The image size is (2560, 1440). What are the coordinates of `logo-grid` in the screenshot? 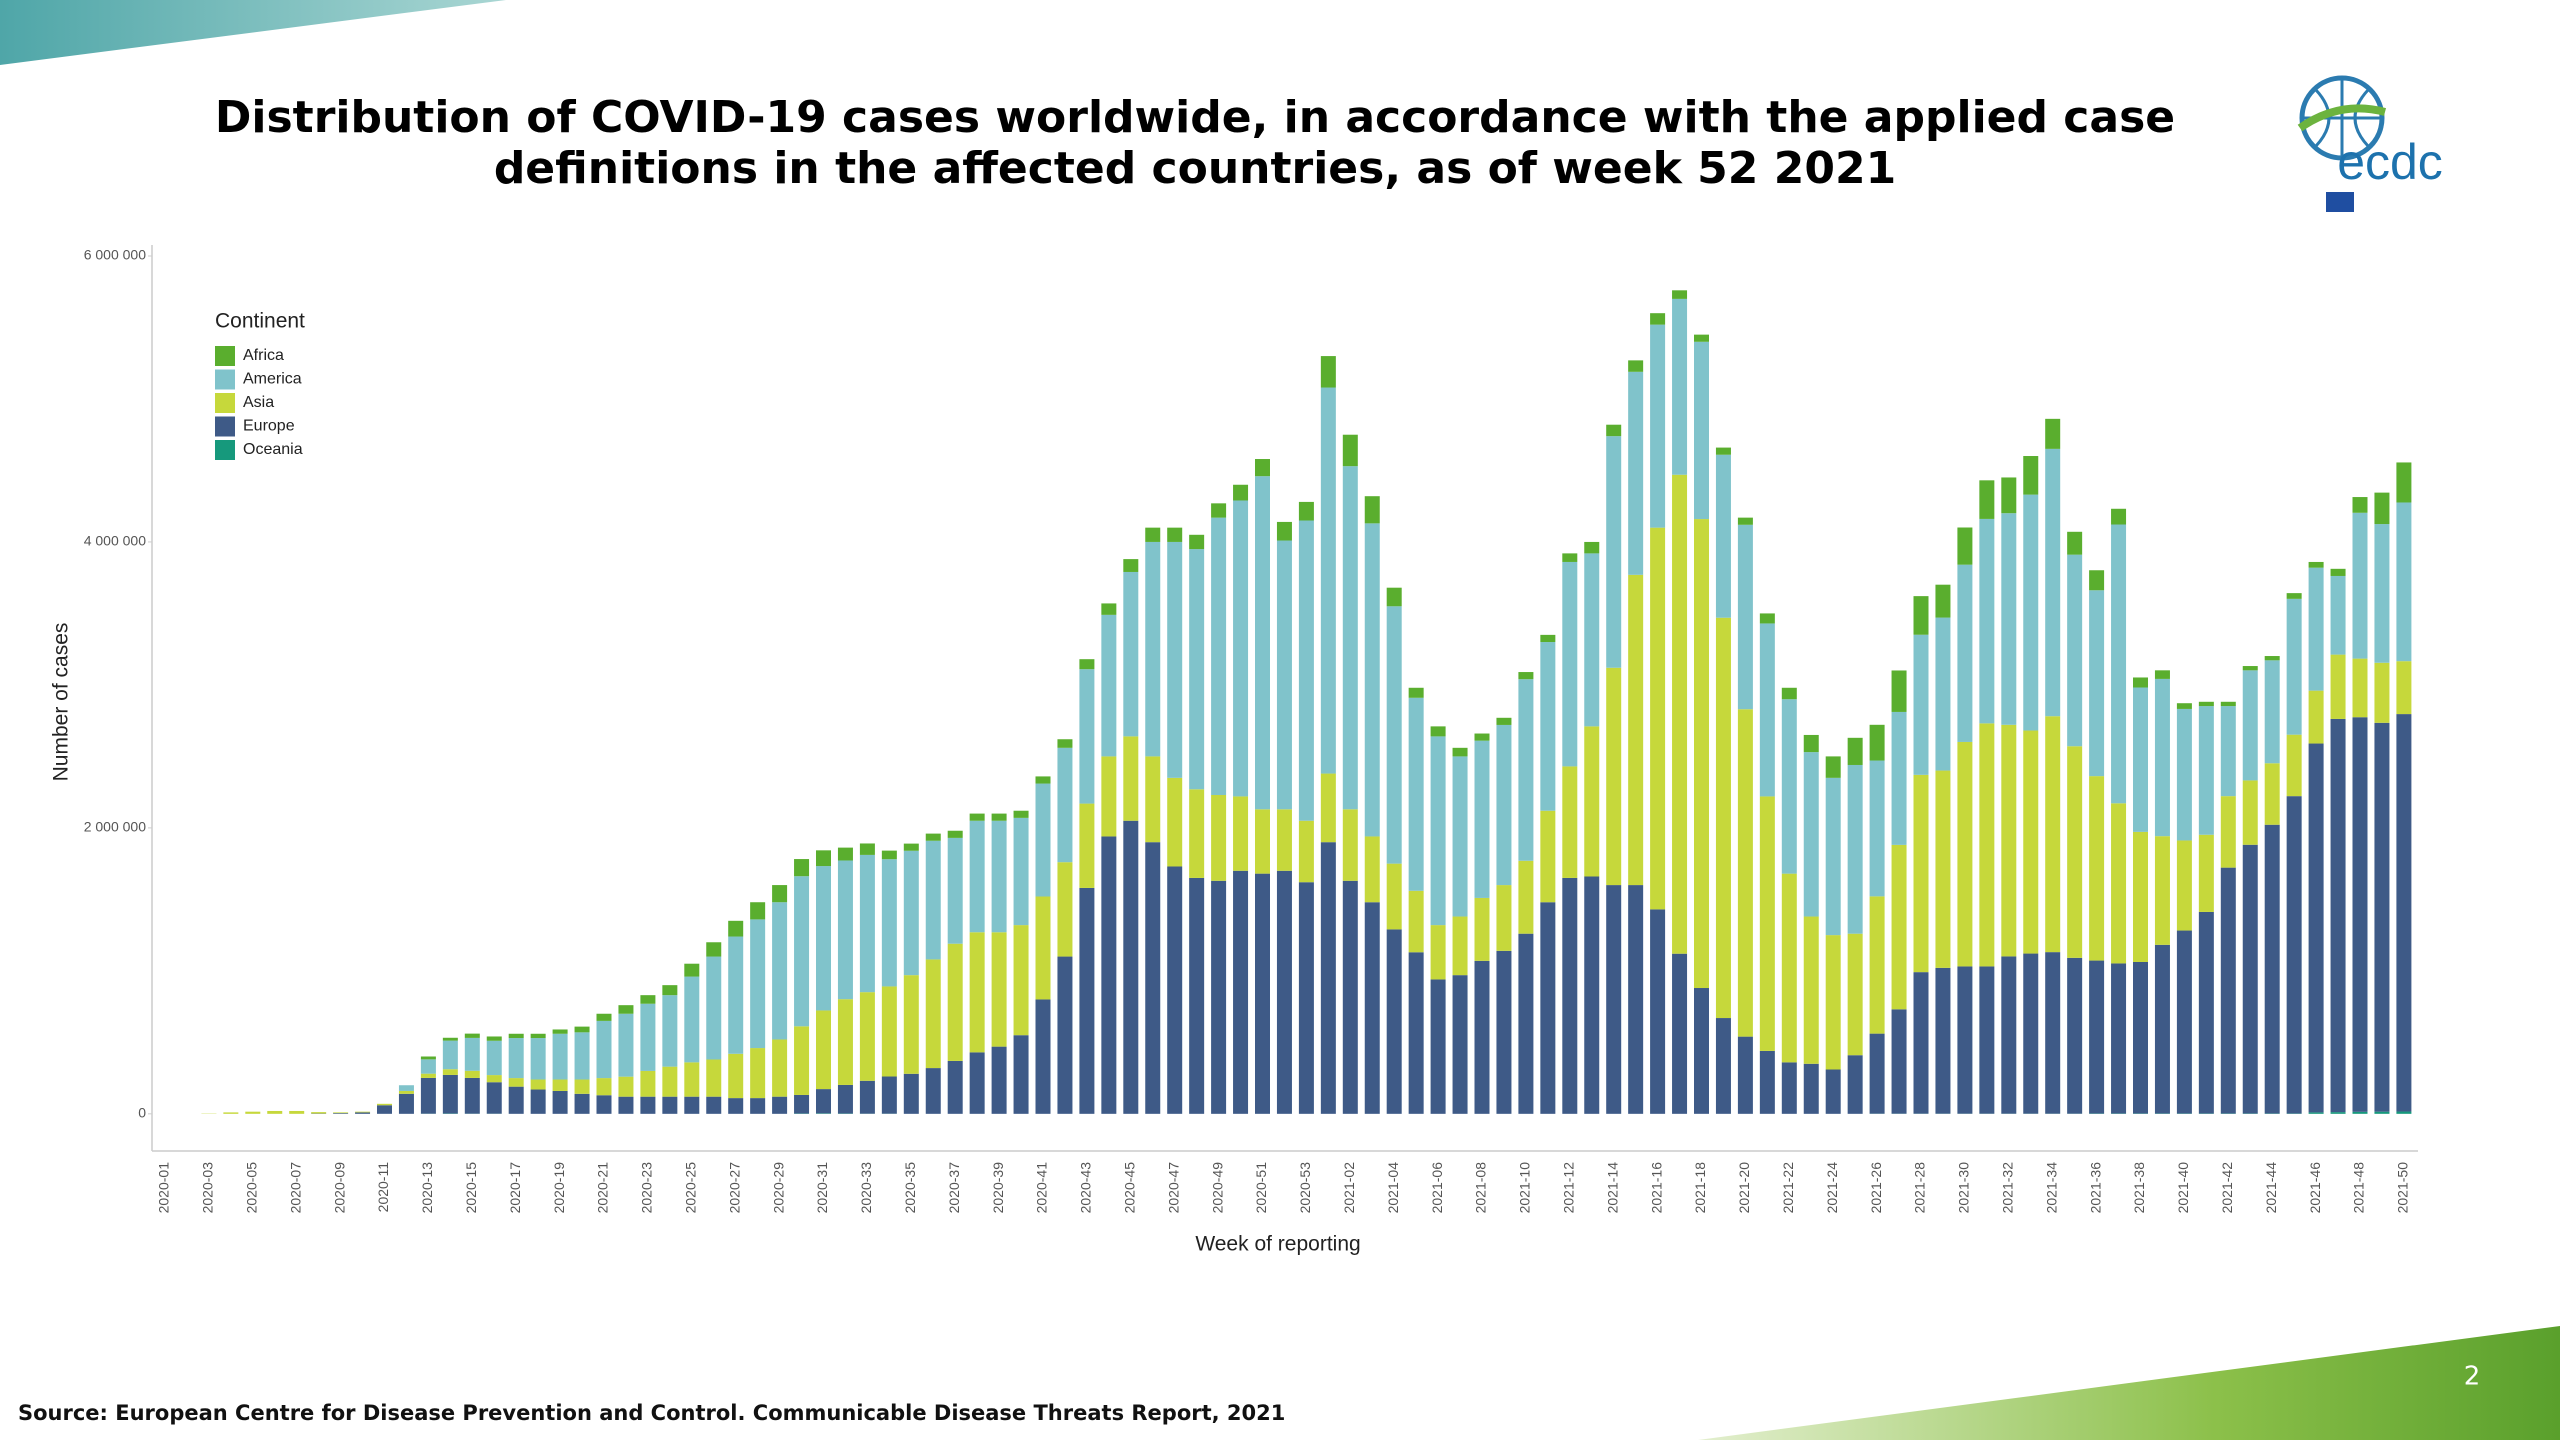 It's located at (2342, 118).